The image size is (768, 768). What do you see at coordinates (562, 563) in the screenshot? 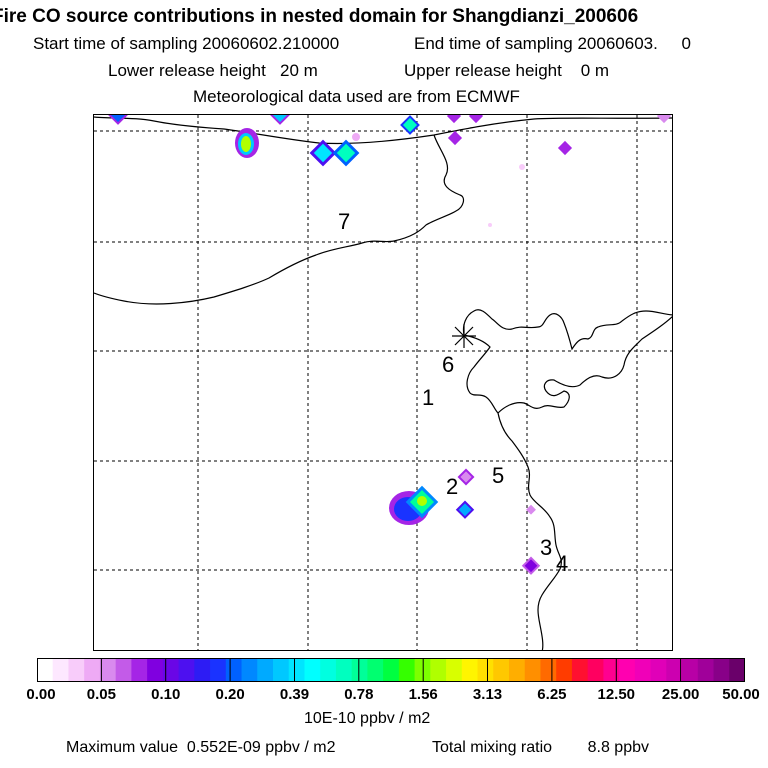
I see `point-label-4: 4` at bounding box center [562, 563].